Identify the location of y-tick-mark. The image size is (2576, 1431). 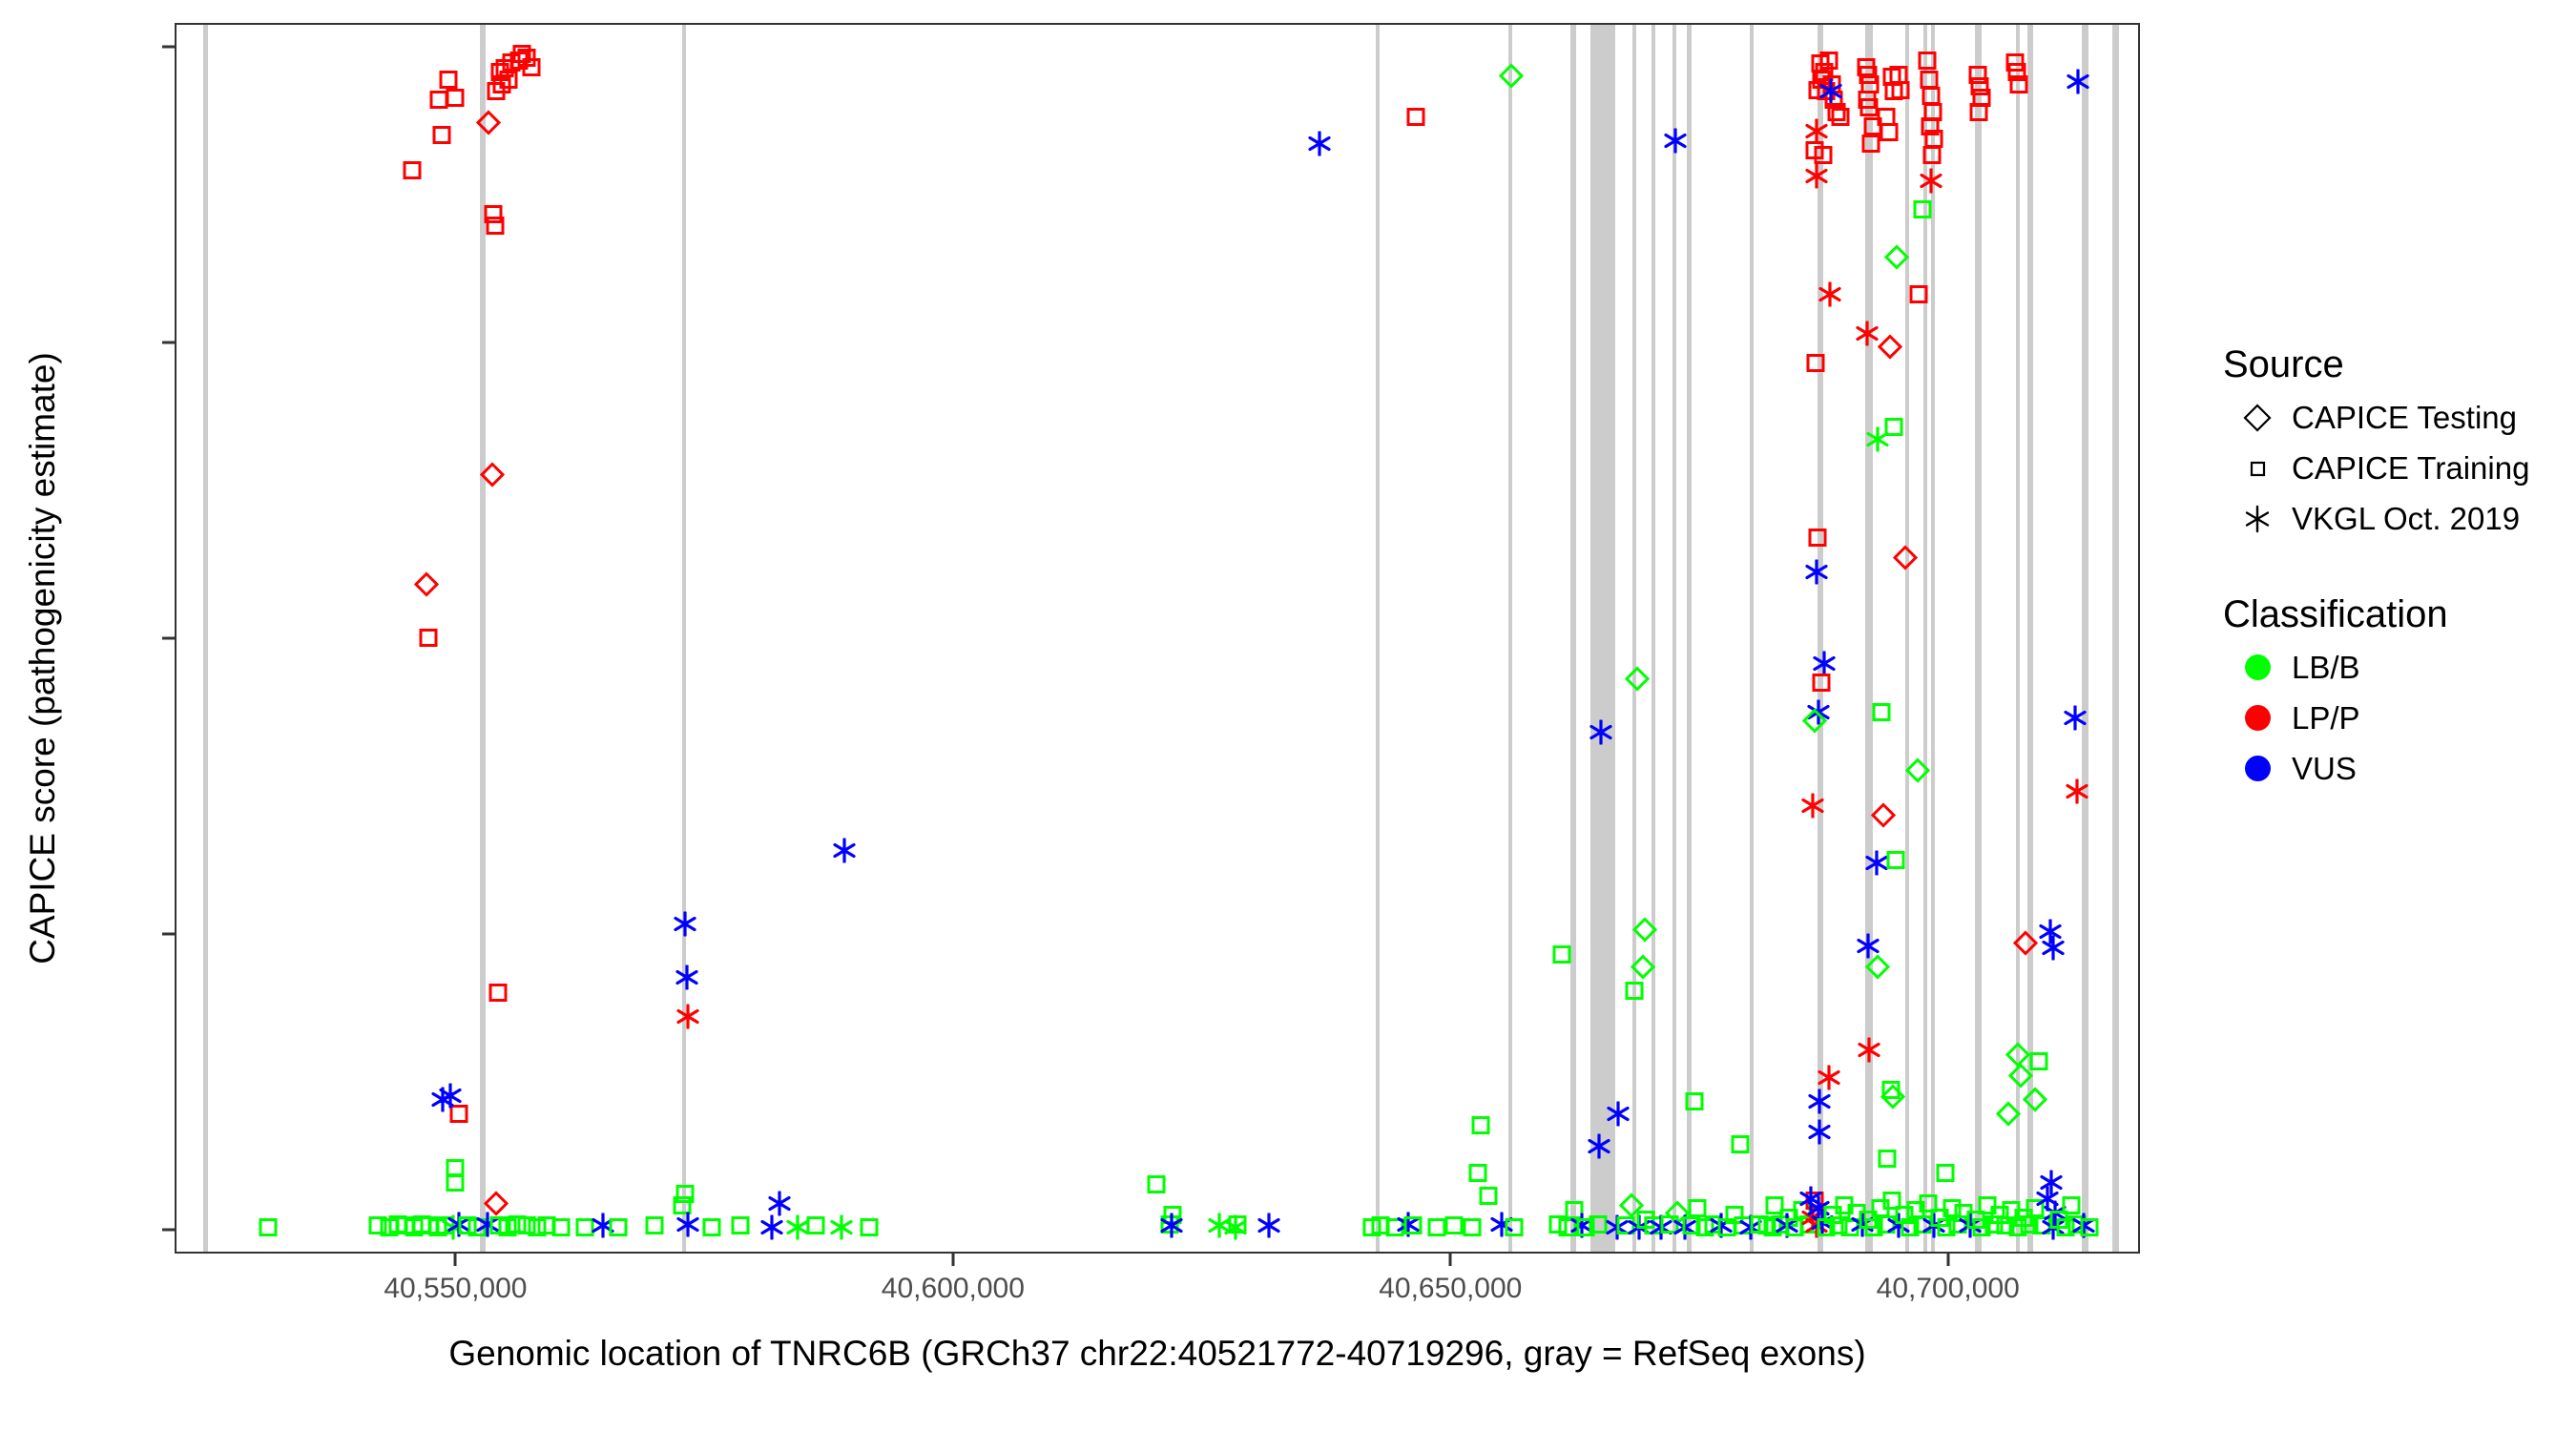
(168, 343).